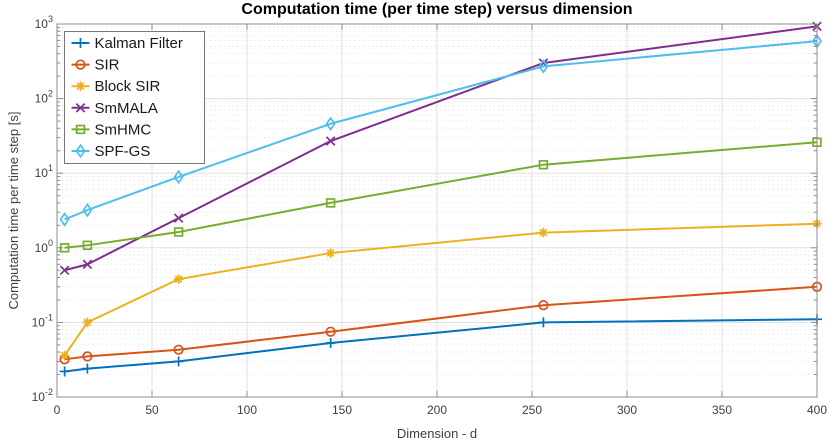  I want to click on x-tick-label: 350, so click(722, 410).